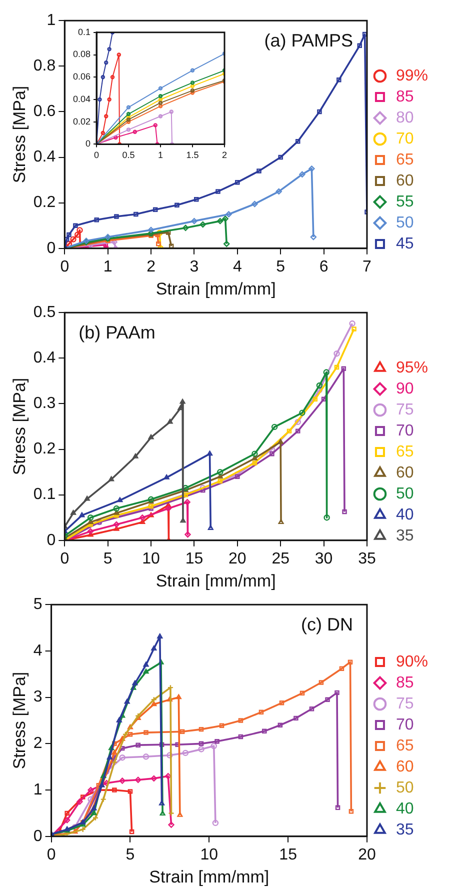  What do you see at coordinates (326, 624) in the screenshot?
I see `annotation: (c) DN` at bounding box center [326, 624].